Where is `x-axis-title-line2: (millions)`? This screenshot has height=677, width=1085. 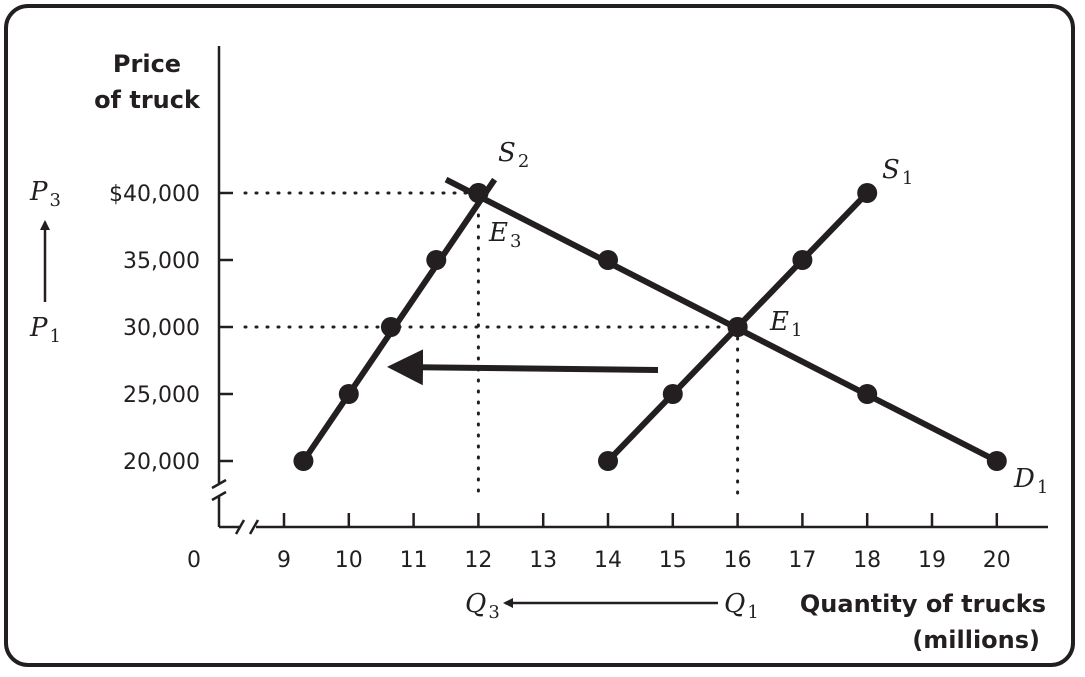 x-axis-title-line2: (millions) is located at coordinates (976, 640).